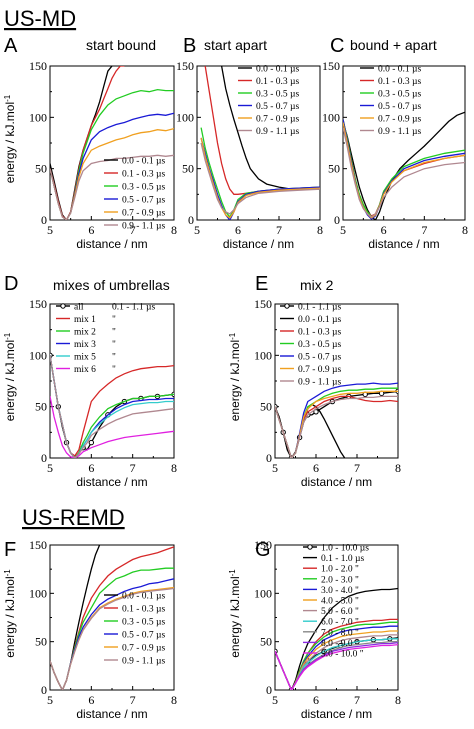 The image size is (474, 729). Describe the element at coordinates (189, 46) in the screenshot. I see `panel-letter: B` at that location.